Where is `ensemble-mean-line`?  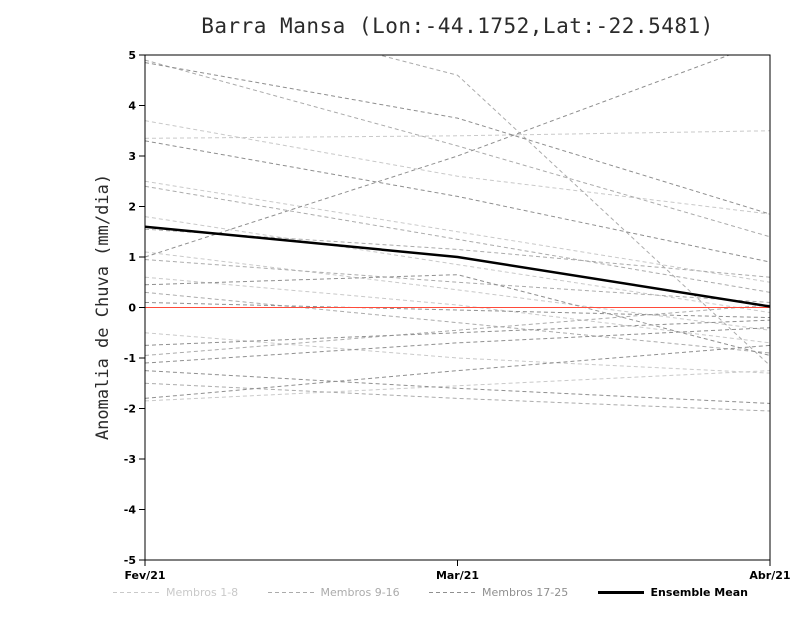 ensemble-mean-line is located at coordinates (457, 266).